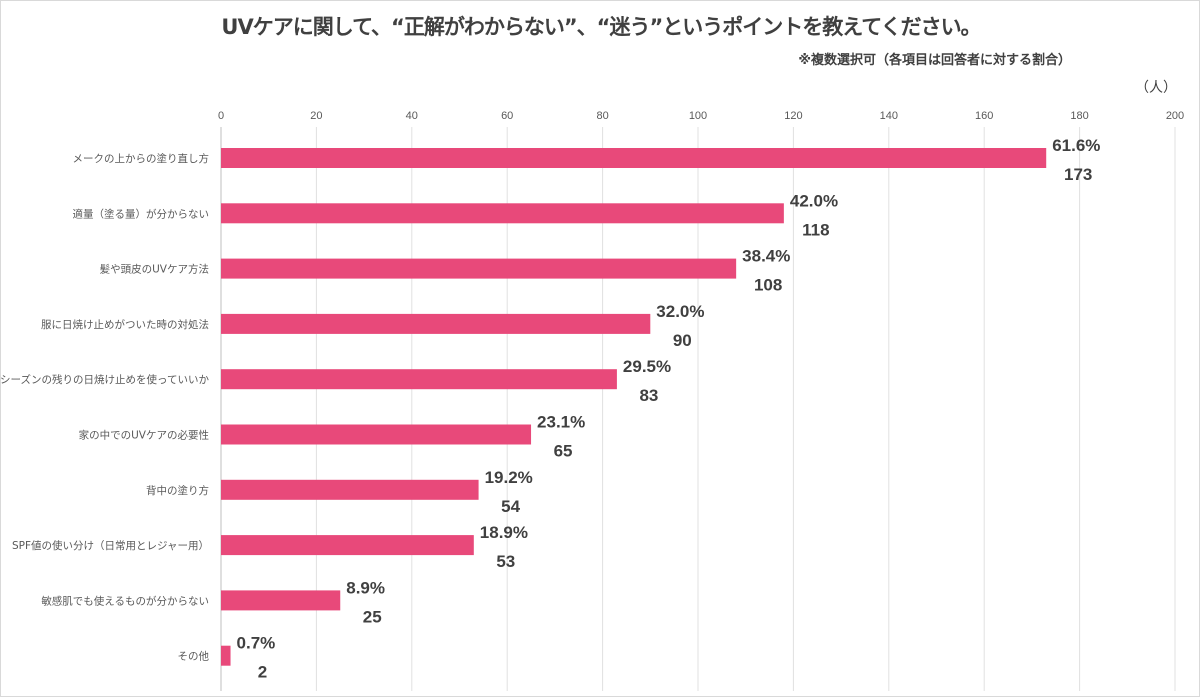 The height and width of the screenshot is (697, 1200). Describe the element at coordinates (177, 490) in the screenshot. I see `category-label: 背中の塗り方` at that location.